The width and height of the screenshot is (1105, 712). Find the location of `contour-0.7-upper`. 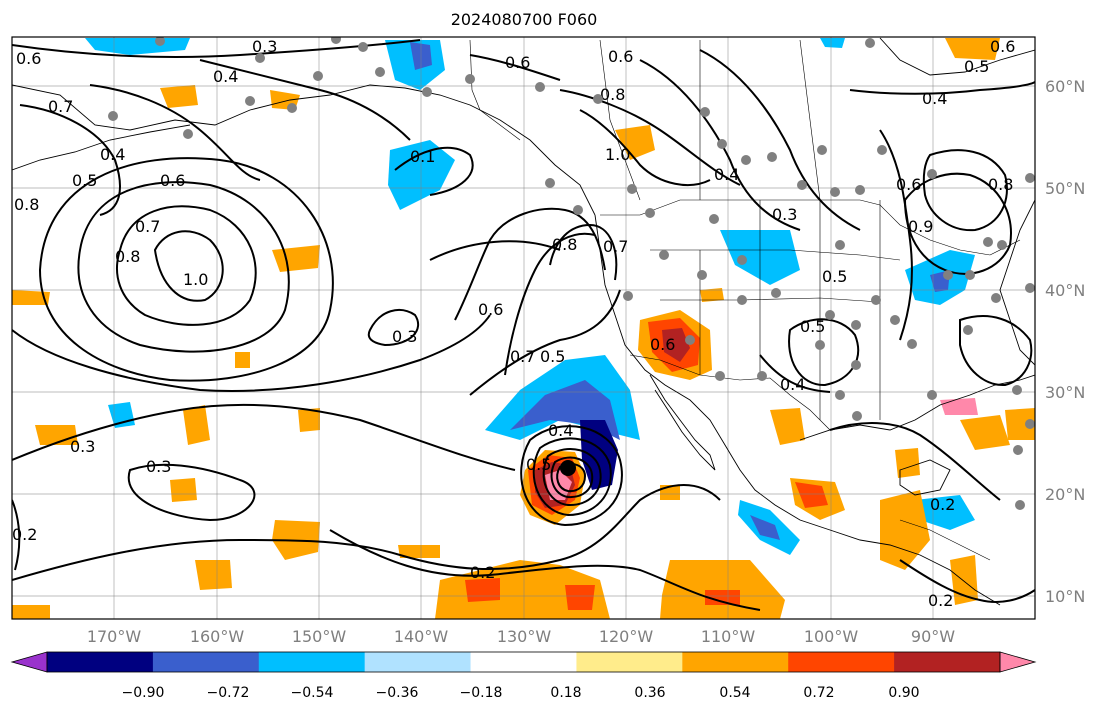

contour-0.7-upper is located at coordinates (70, 160).